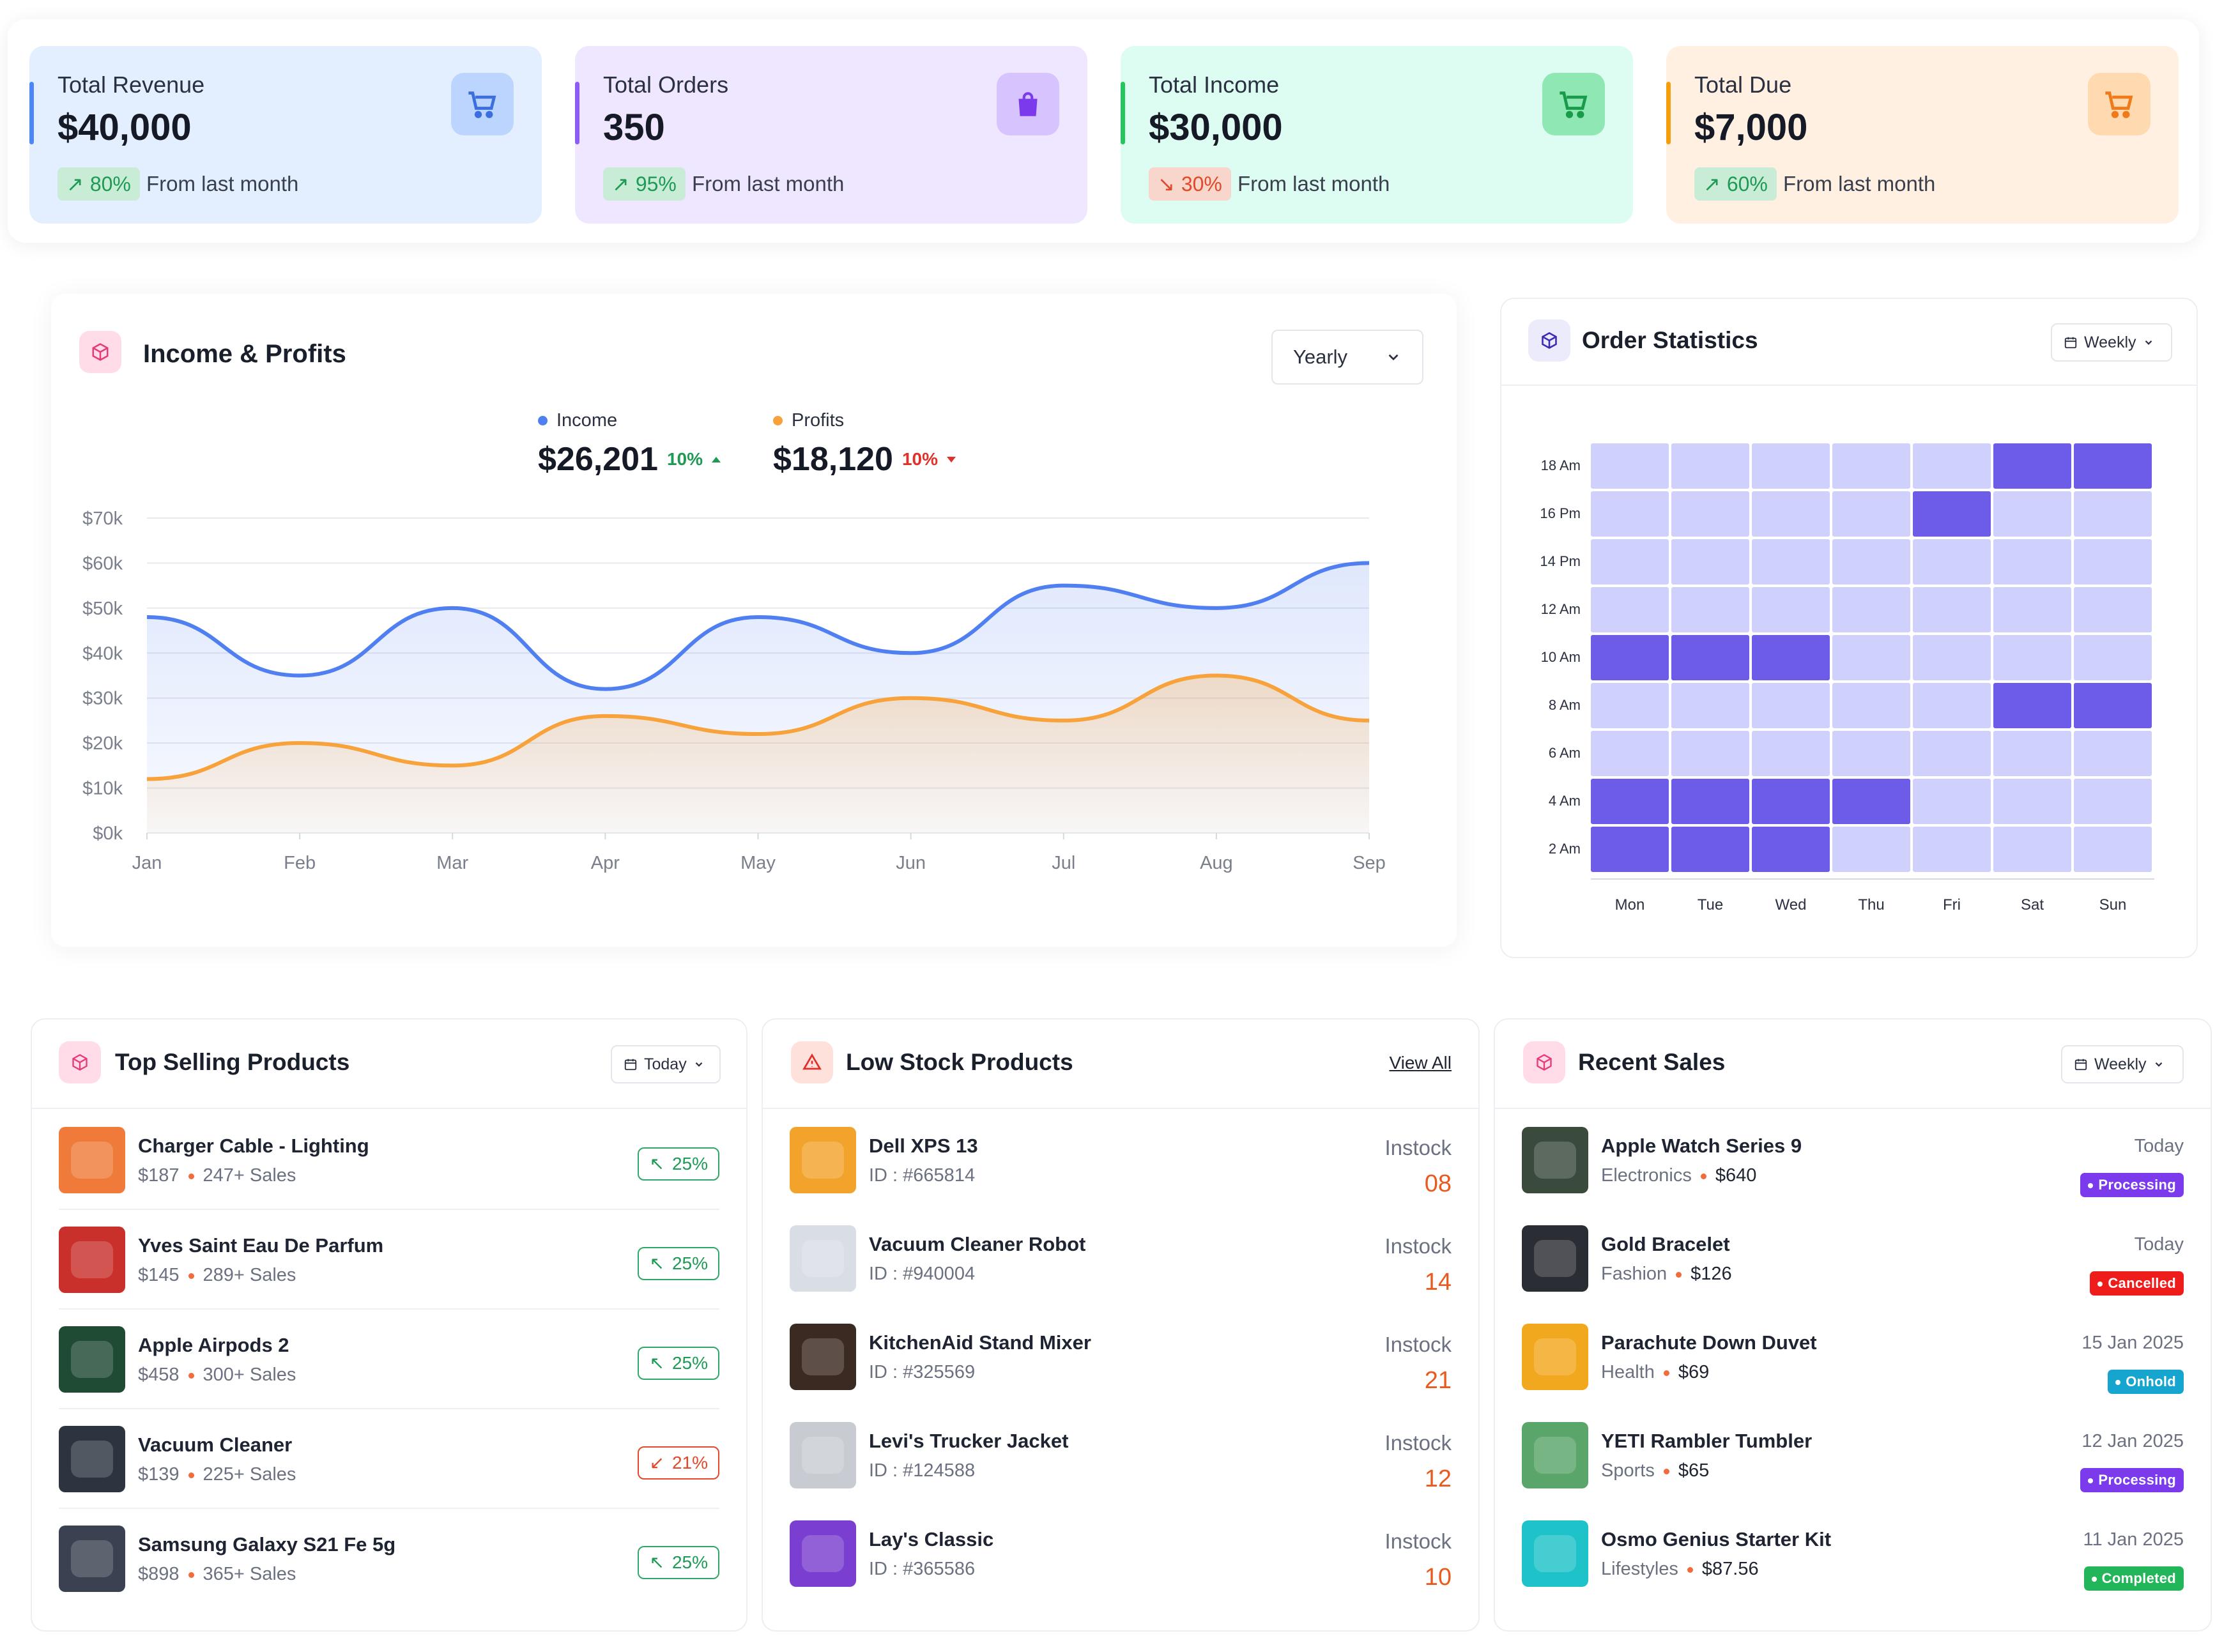 The image size is (2231, 1652). I want to click on top-selling-title: Top Selling Products, so click(232, 1062).